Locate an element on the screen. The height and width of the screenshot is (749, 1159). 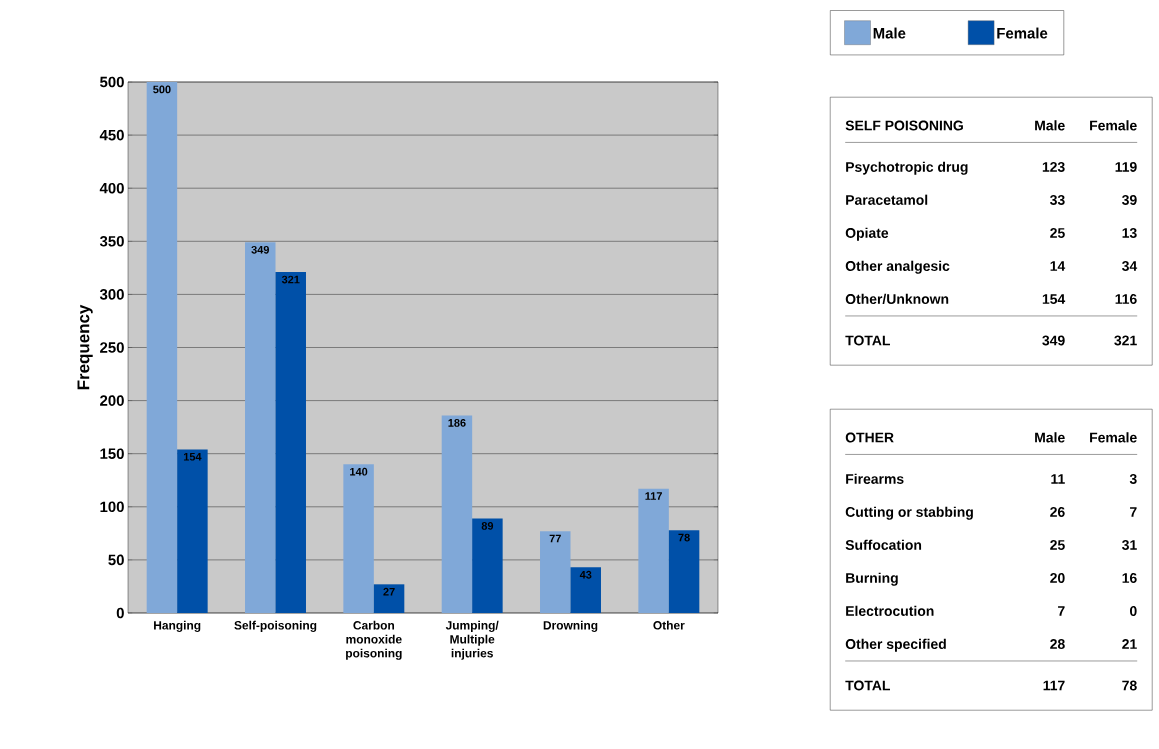
data-label: 0 is located at coordinates (1133, 611).